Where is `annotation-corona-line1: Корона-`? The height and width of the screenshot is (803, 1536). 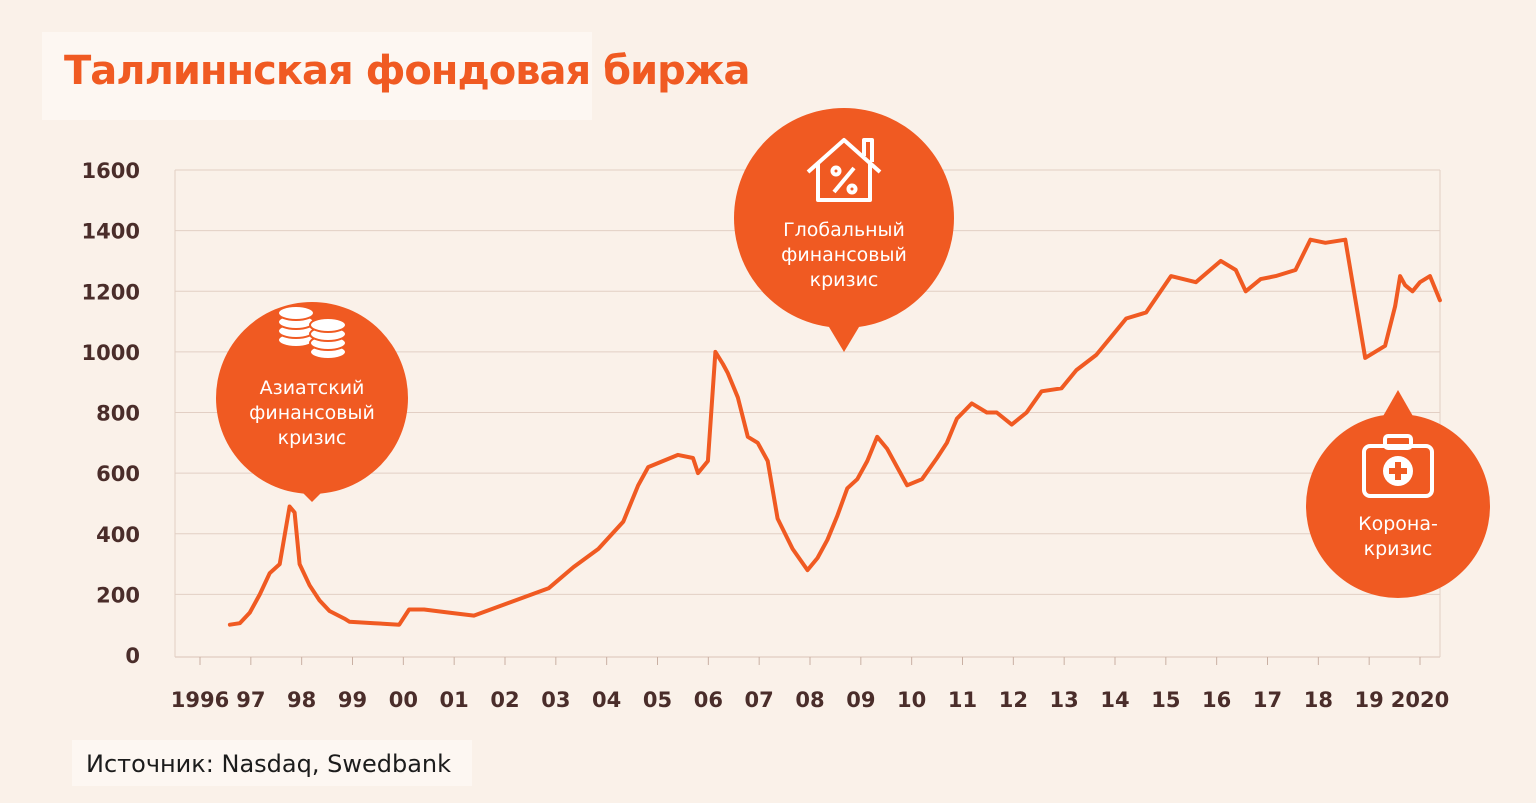 annotation-corona-line1: Корона- is located at coordinates (1398, 524).